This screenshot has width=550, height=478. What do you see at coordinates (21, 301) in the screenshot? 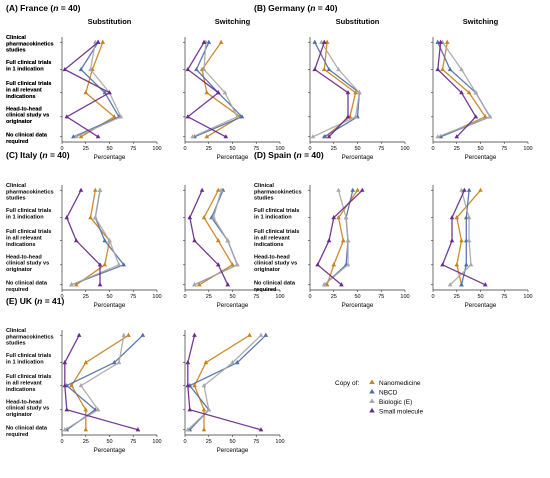
I see `panel-title-part: (E) UK (` at bounding box center [21, 301].